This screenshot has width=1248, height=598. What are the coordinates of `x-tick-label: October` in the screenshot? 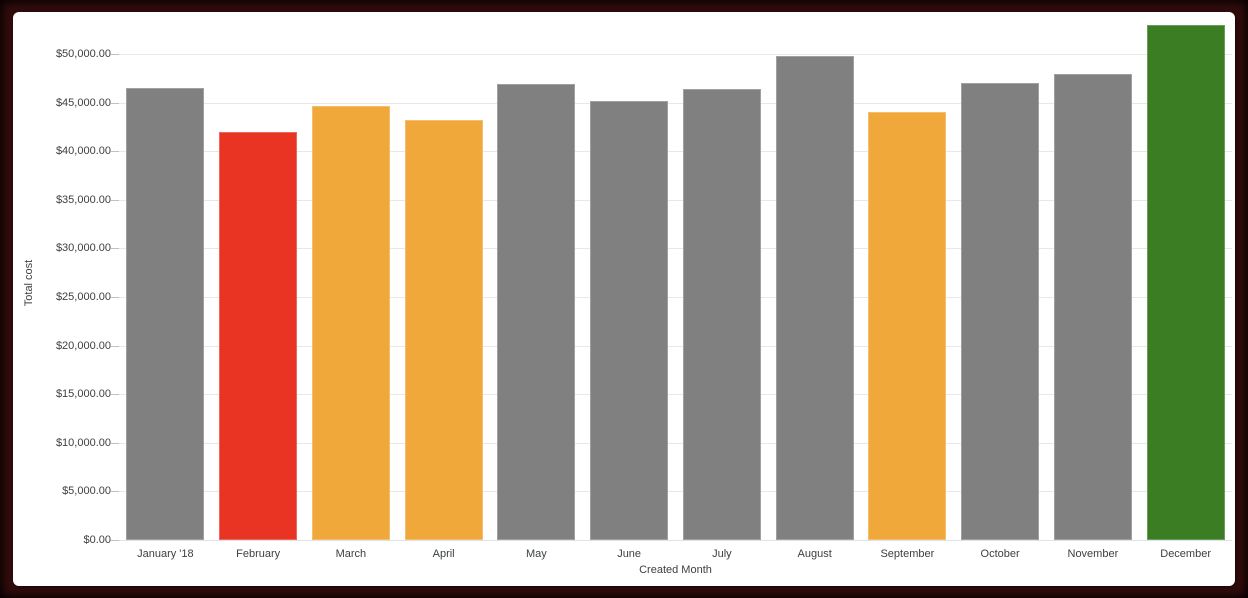 It's located at (1000, 554).